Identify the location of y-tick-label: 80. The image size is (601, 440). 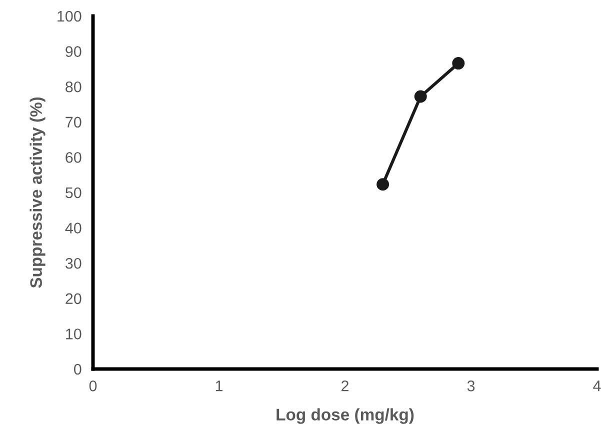
(74, 86).